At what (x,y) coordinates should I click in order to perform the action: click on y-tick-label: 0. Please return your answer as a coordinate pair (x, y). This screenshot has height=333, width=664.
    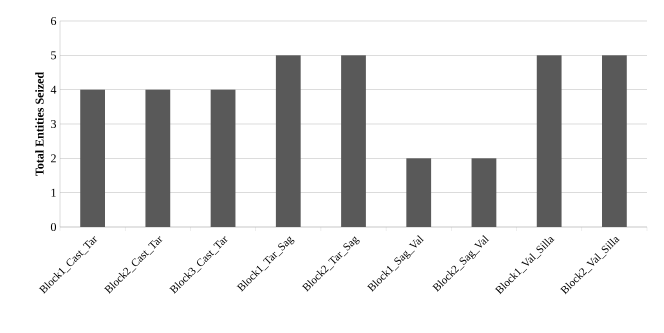
    Looking at the image, I should click on (53, 227).